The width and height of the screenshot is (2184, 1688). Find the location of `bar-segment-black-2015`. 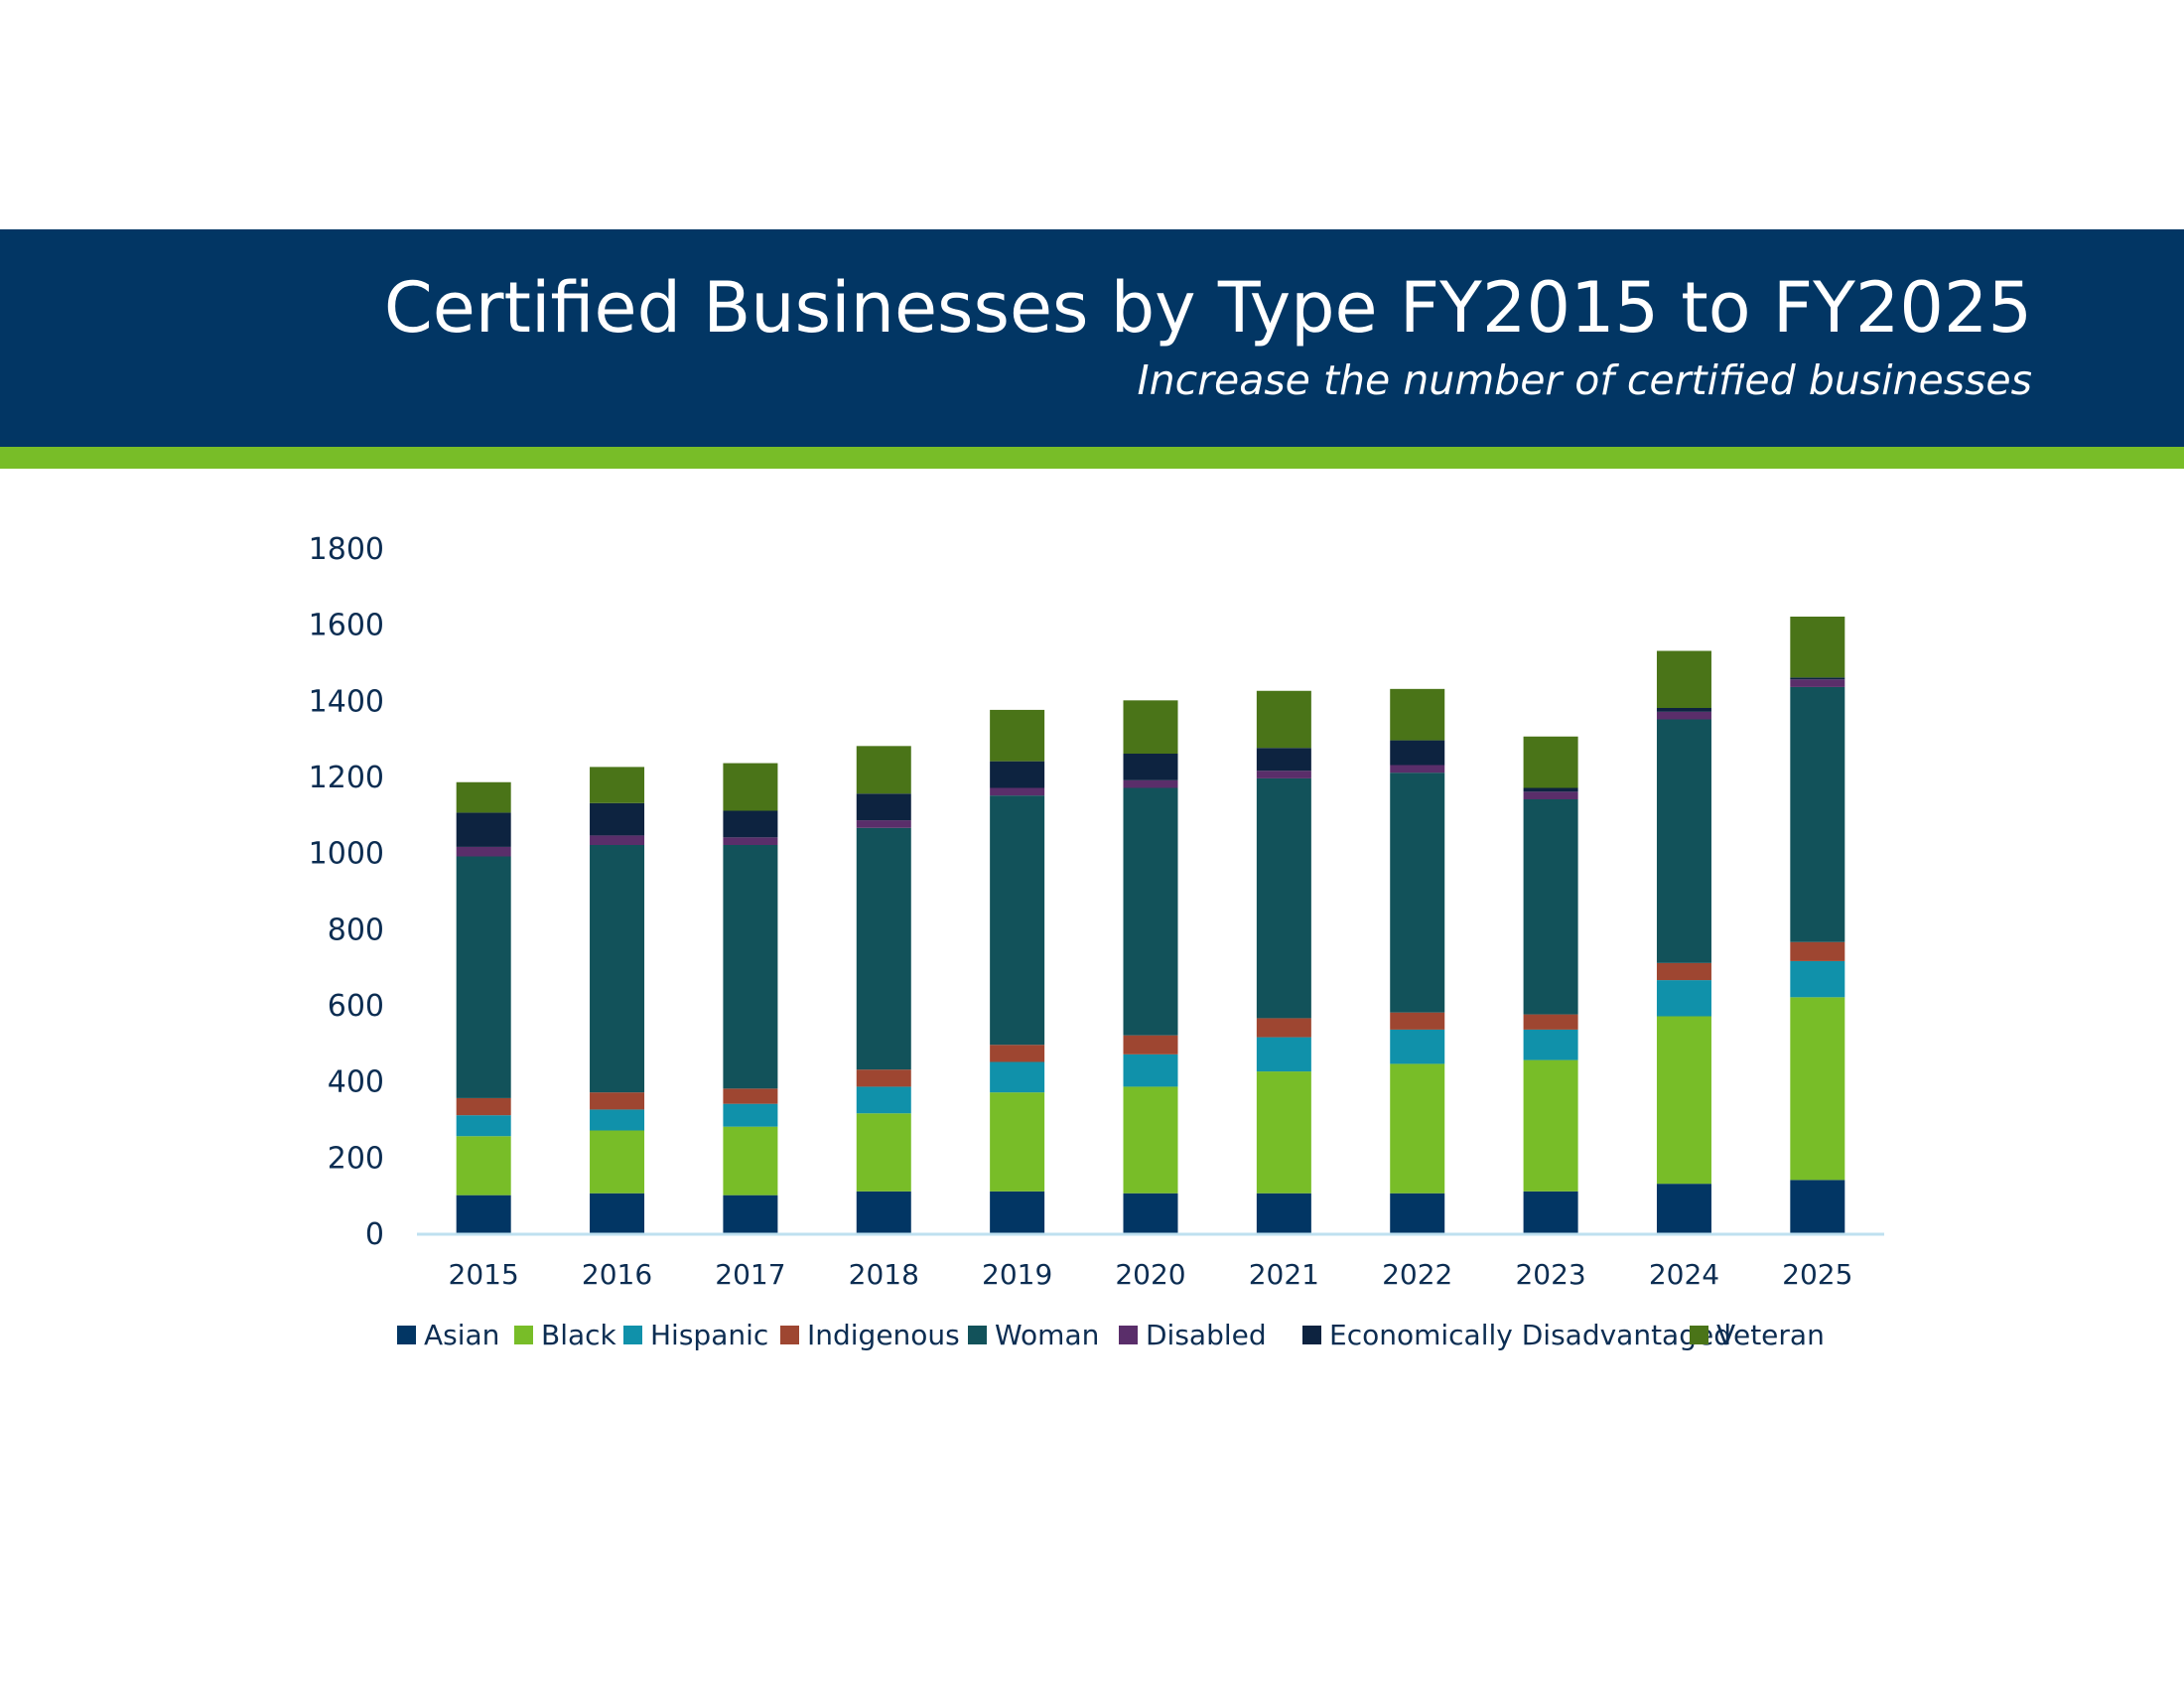

bar-segment-black-2015 is located at coordinates (483, 1166).